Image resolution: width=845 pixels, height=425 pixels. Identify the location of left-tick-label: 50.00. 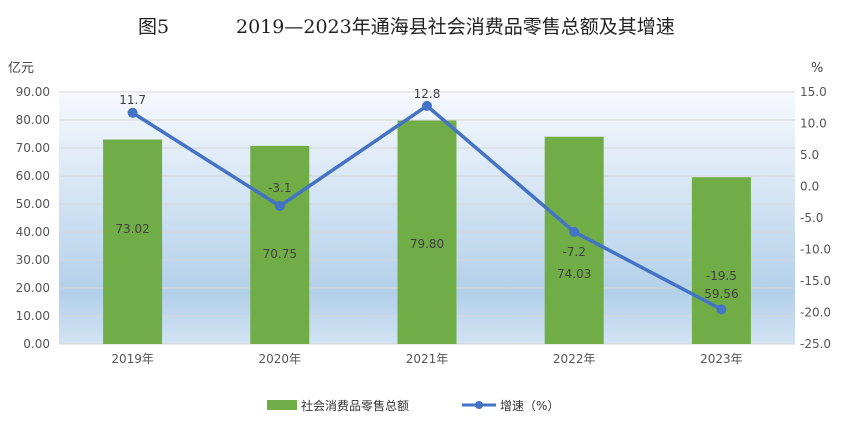
(33, 204).